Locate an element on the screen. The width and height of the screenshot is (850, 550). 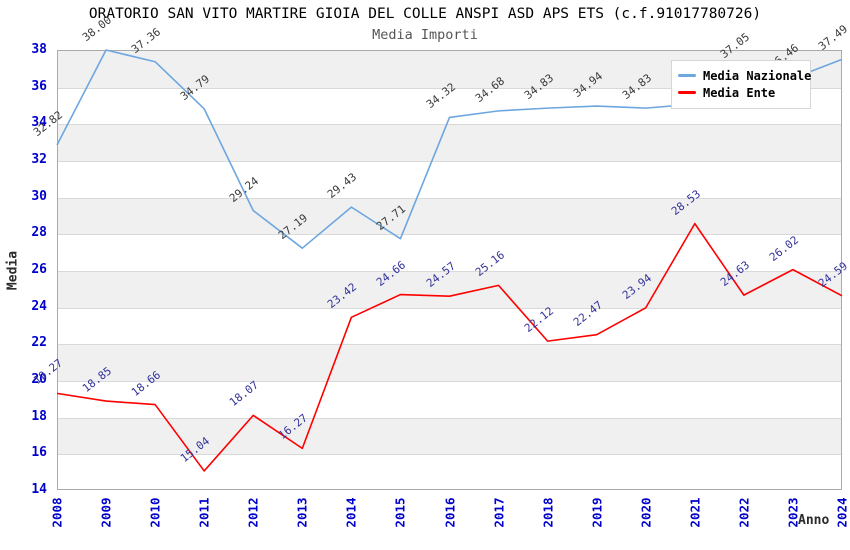
legend: Media Nazionale Media Ente is located at coordinates (741, 84).